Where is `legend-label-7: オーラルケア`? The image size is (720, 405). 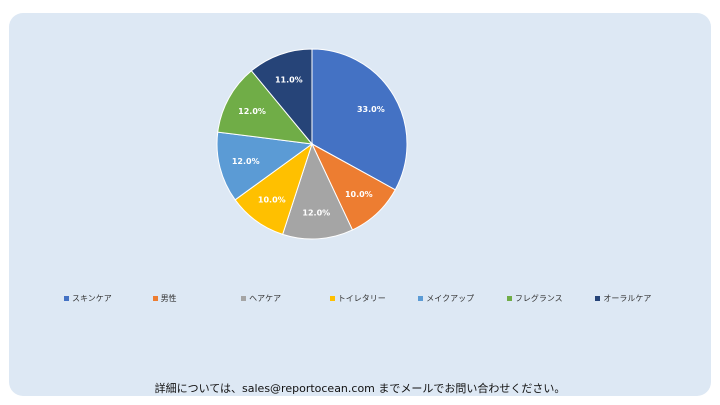
legend-label-7: オーラルケア is located at coordinates (627, 298).